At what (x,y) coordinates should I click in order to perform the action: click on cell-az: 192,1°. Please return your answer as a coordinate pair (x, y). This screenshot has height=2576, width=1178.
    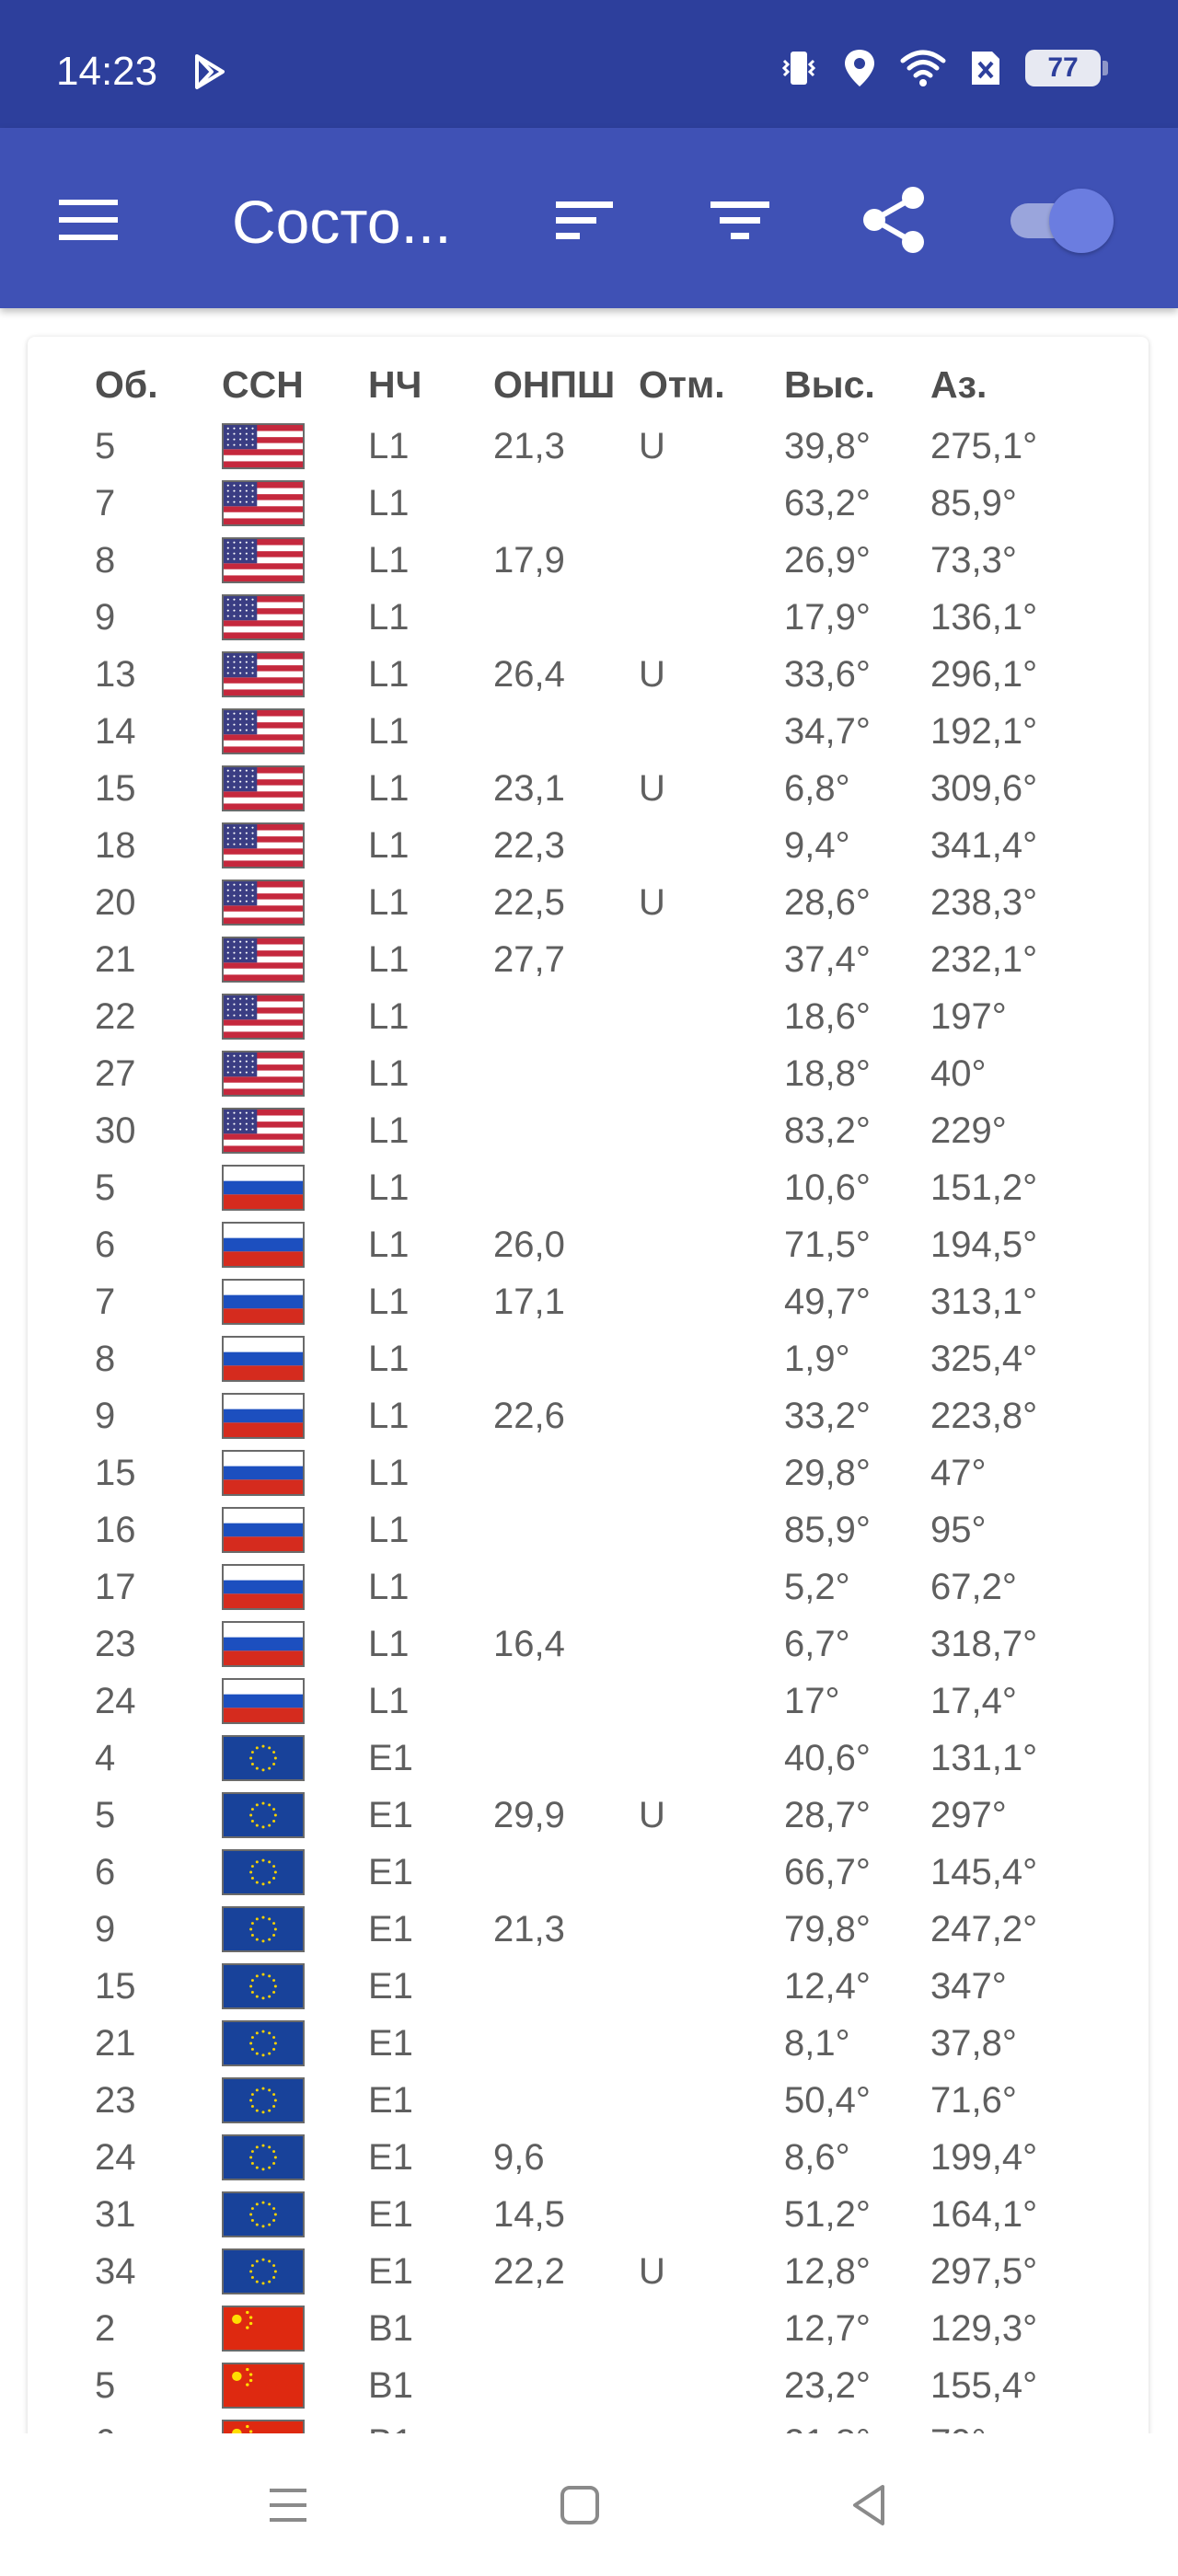
    Looking at the image, I should click on (984, 731).